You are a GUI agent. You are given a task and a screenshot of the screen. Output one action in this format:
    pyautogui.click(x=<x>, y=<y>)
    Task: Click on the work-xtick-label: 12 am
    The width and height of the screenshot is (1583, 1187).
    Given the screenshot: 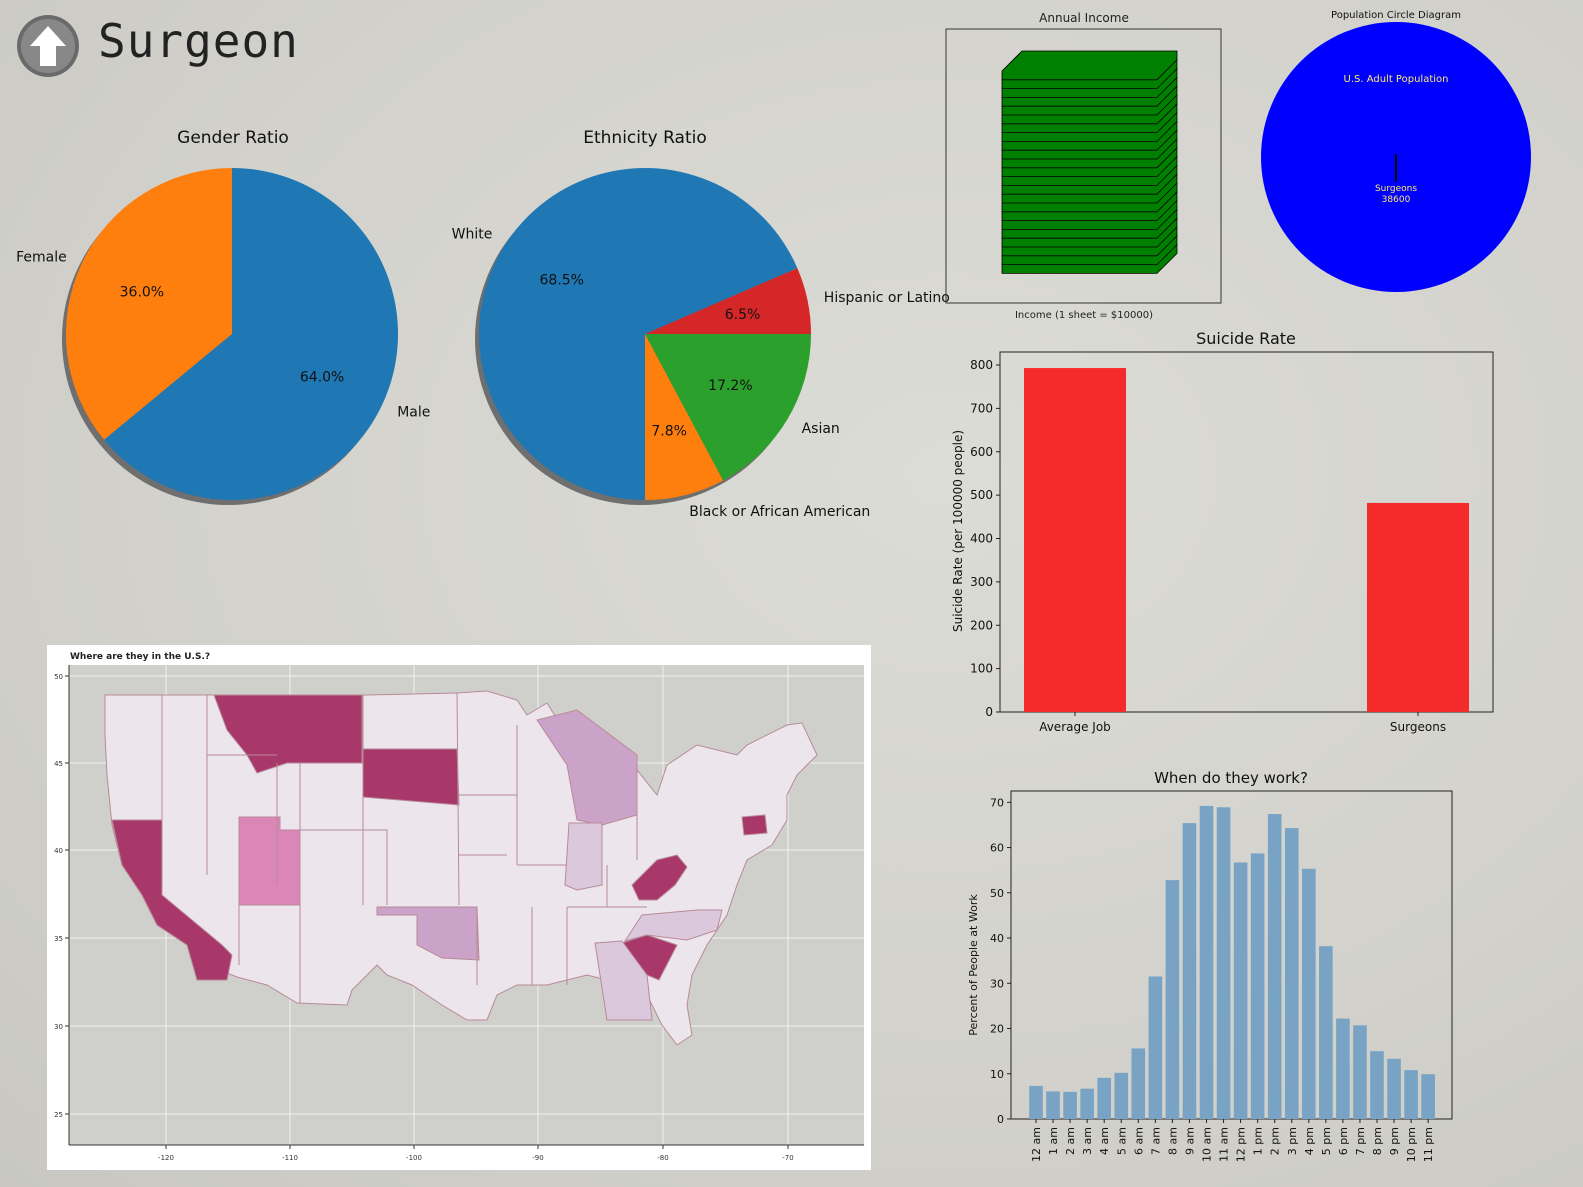 What is the action you would take?
    pyautogui.click(x=1036, y=1144)
    